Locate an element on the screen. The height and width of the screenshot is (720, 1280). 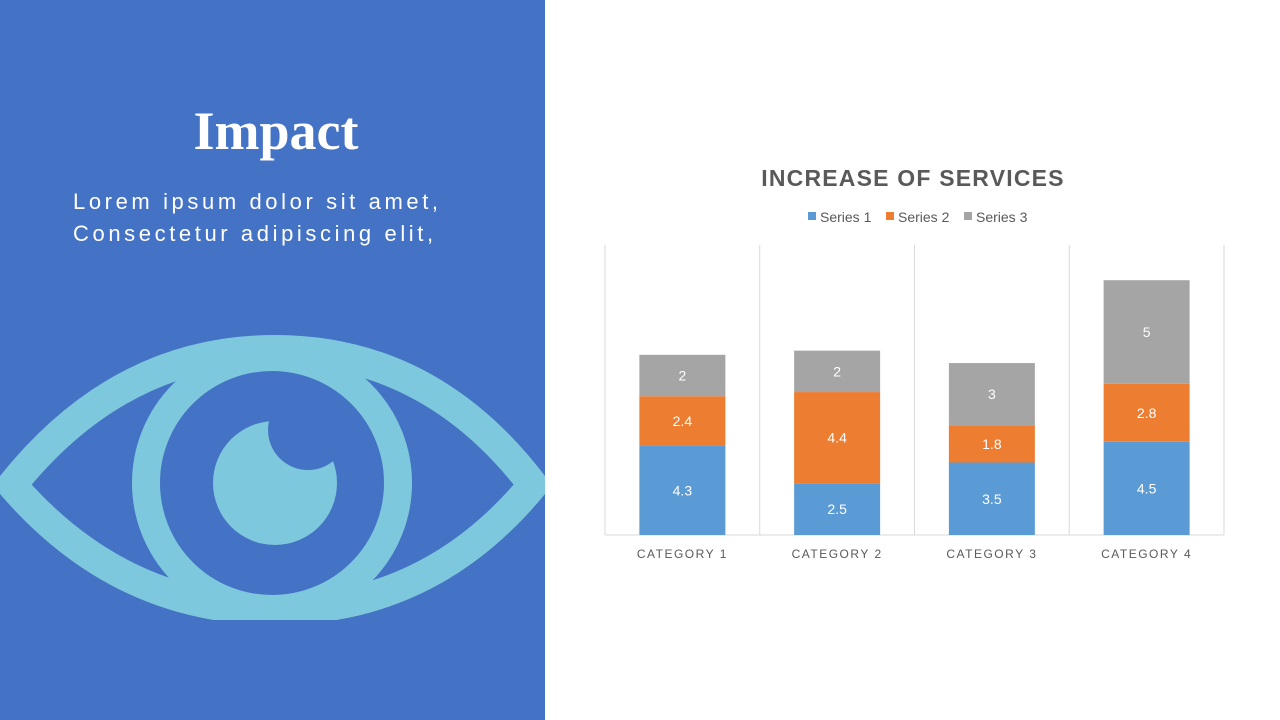
legend-label: Series 3 is located at coordinates (1002, 217).